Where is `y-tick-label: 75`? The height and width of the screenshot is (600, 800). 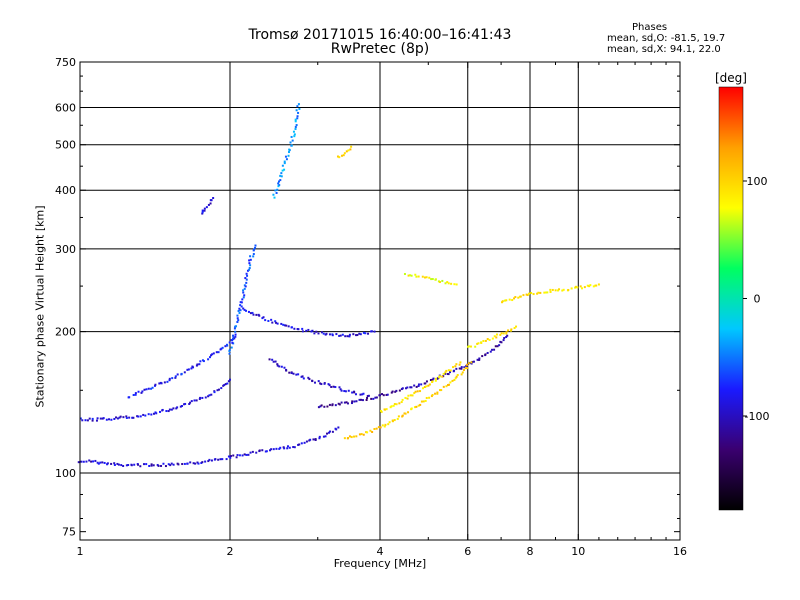
y-tick-label: 75 is located at coordinates (69, 532).